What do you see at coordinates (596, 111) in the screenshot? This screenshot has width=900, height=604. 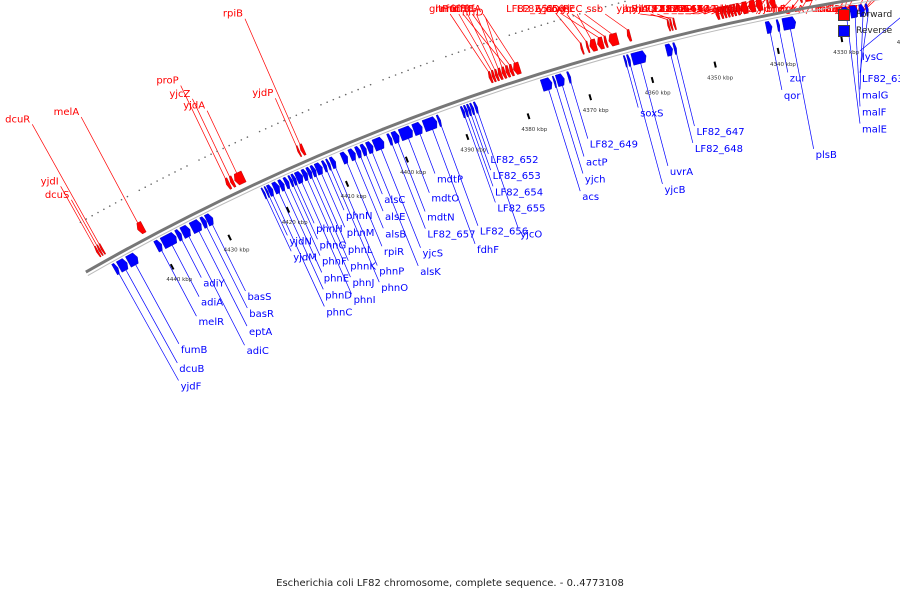 I see `tick-label: 4370 kbp` at bounding box center [596, 111].